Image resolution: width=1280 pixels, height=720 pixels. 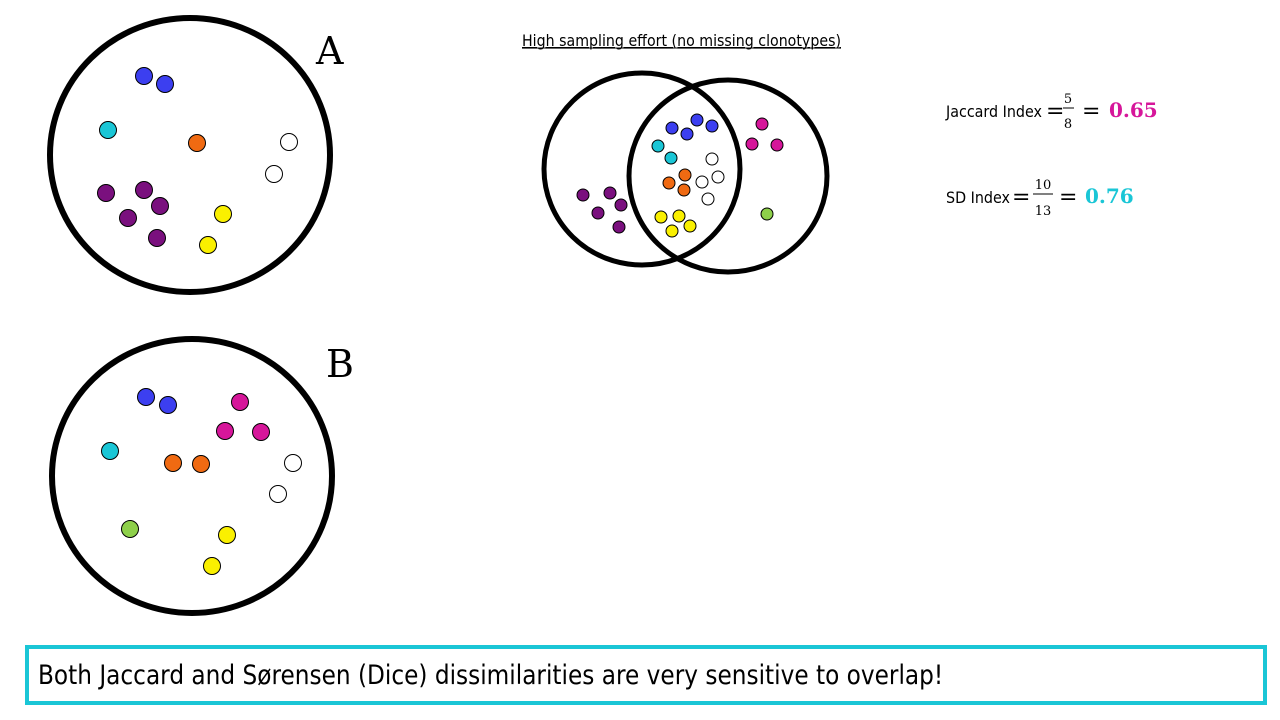 I want to click on jaccard-denominator: 8, so click(x=1068, y=124).